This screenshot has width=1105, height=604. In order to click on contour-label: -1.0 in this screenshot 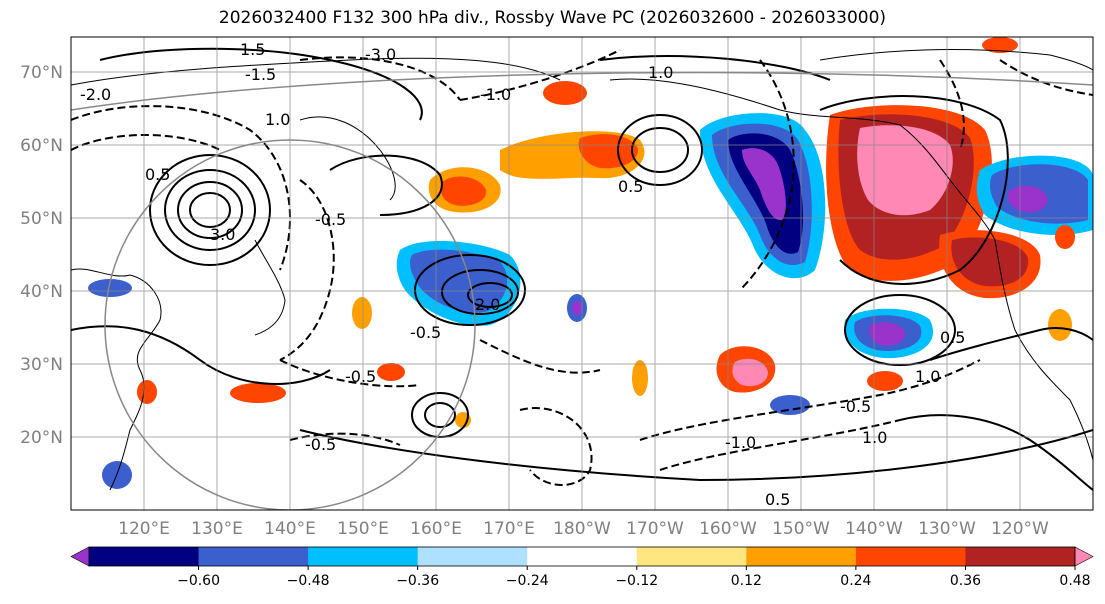, I will do `click(495, 94)`.